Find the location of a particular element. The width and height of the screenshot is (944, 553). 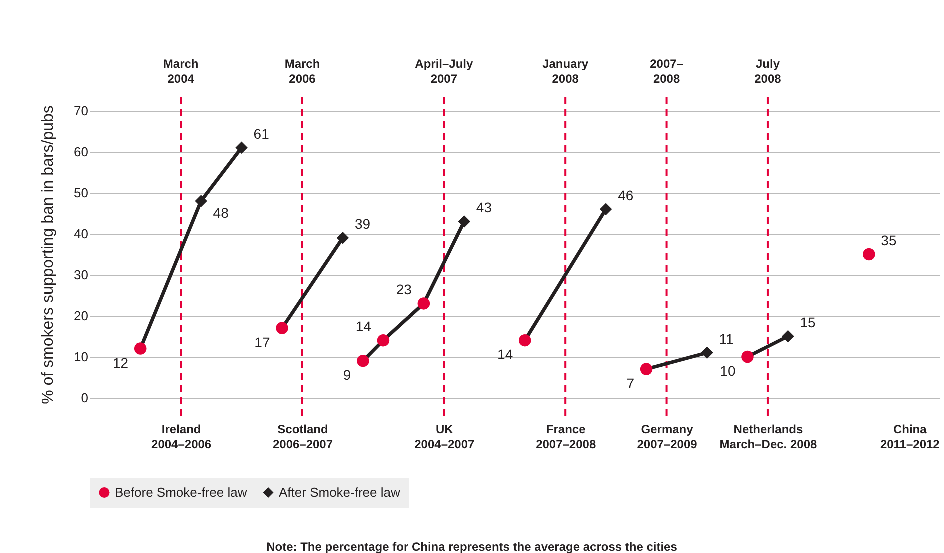

y-tick-label: 10 is located at coordinates (81, 357).